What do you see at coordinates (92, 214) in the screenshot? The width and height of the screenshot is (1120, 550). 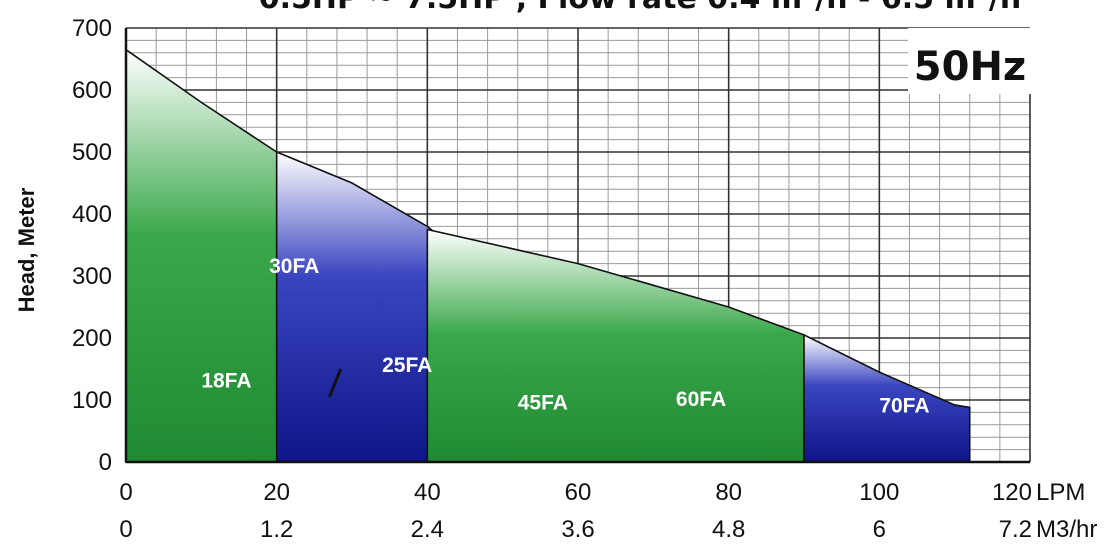 I see `y-tick-label: 400` at bounding box center [92, 214].